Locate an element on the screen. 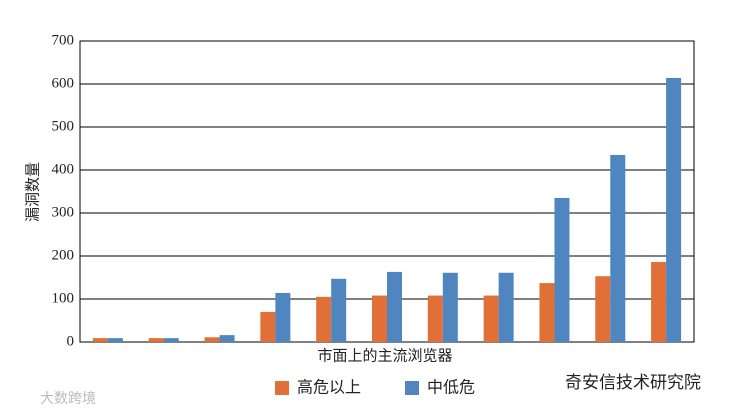 This screenshot has height=415, width=731. y-tick-label: 600 is located at coordinates (63, 83).